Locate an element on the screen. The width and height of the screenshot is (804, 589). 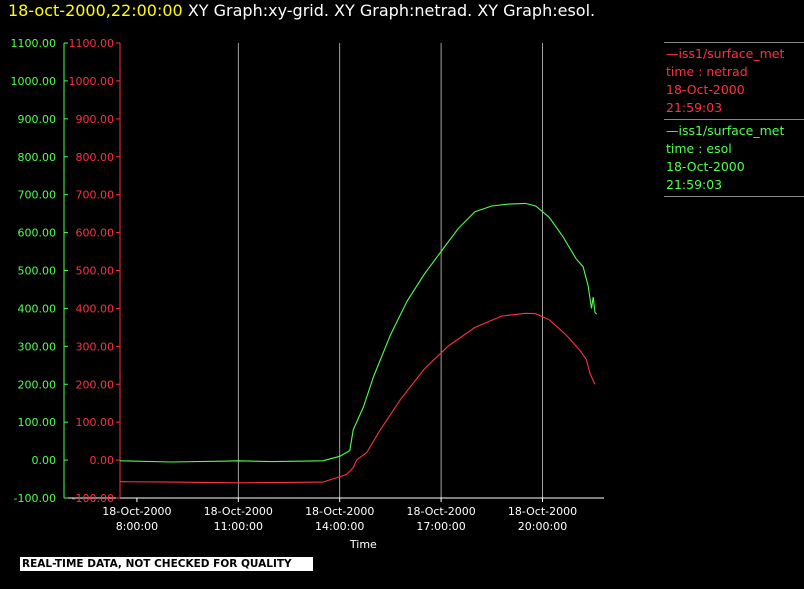
y-tick-label-esol: 100.00 is located at coordinates (37, 422).